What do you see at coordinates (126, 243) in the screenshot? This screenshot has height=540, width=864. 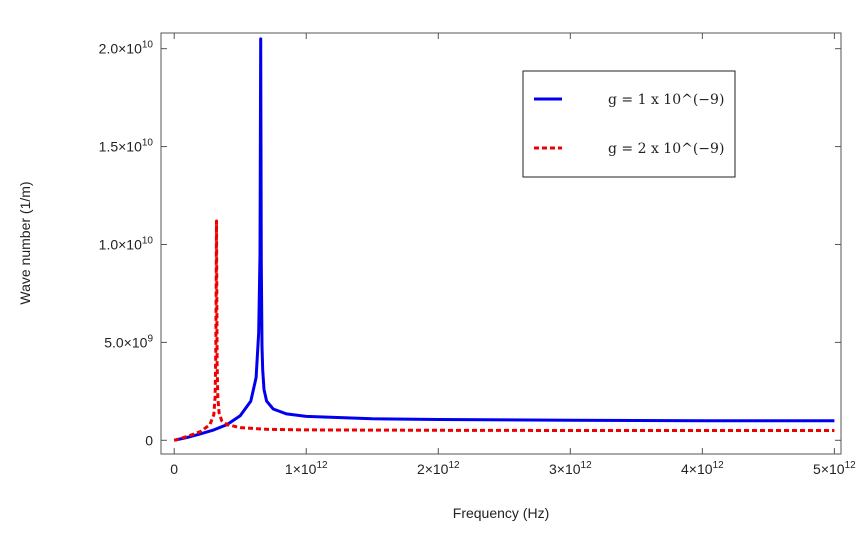 I see `y-tick-label: 1.0×10¹⁰` at bounding box center [126, 243].